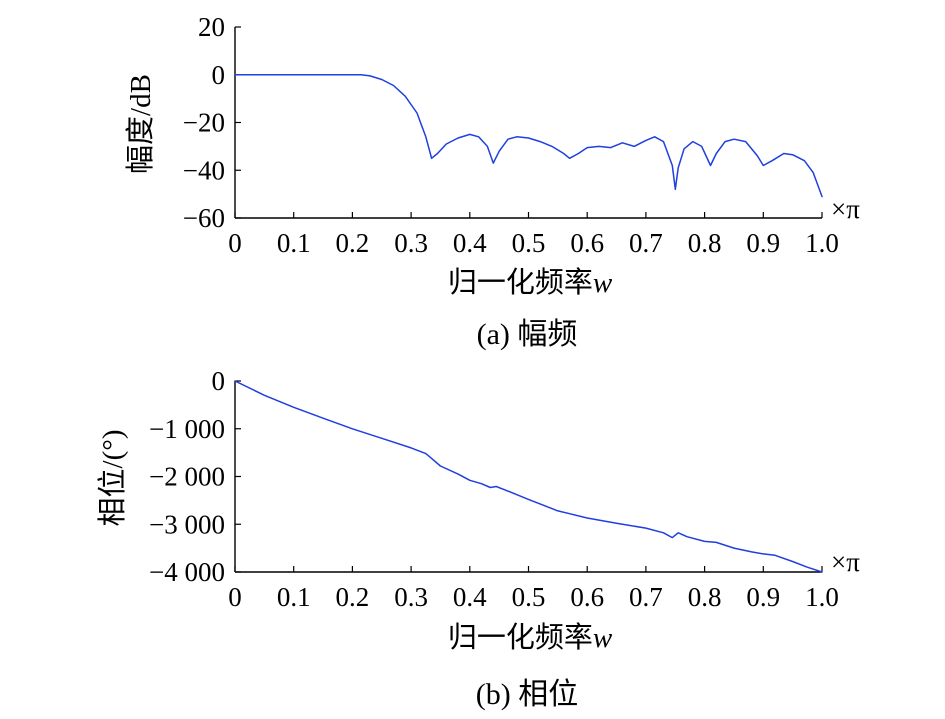 This screenshot has width=945, height=719. I want to click on magnitude-x-tick-label: 0, so click(235, 243).